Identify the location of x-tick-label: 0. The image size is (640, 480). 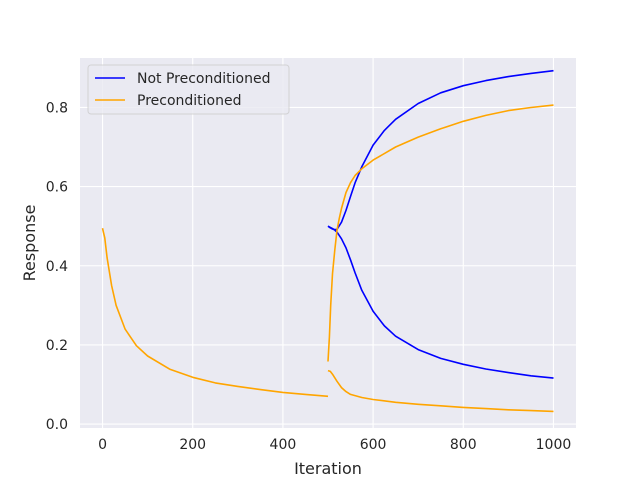
(102, 445).